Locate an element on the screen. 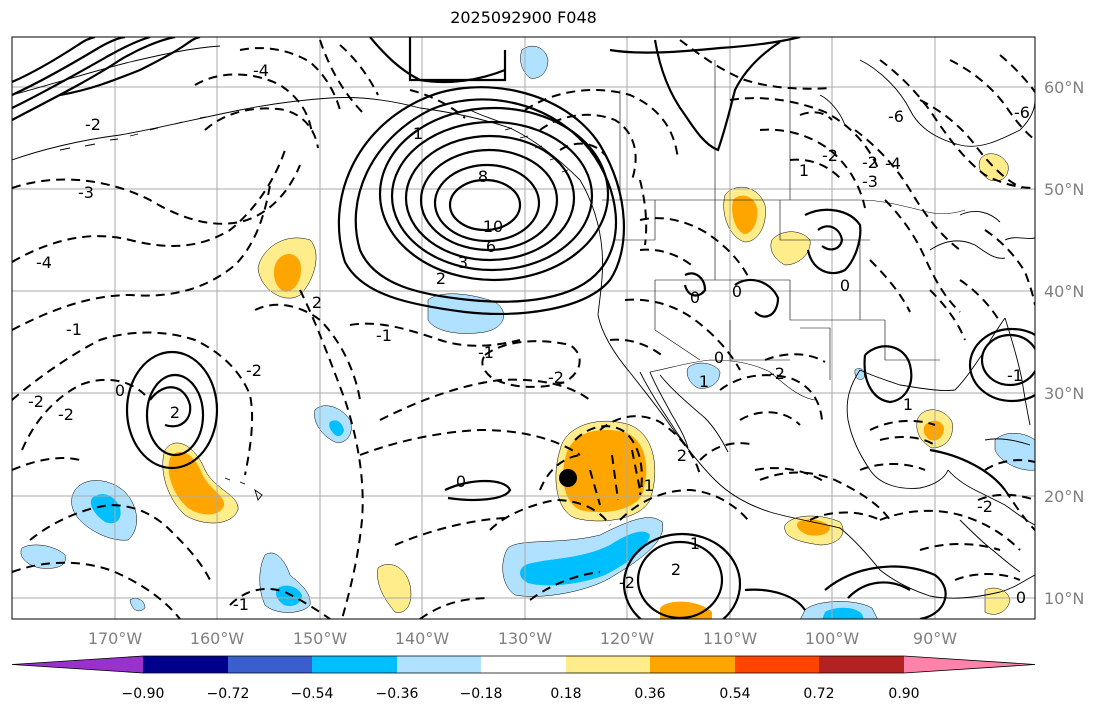 The height and width of the screenshot is (712, 1105). colorbar-tick-label: −0.54 is located at coordinates (312, 694).